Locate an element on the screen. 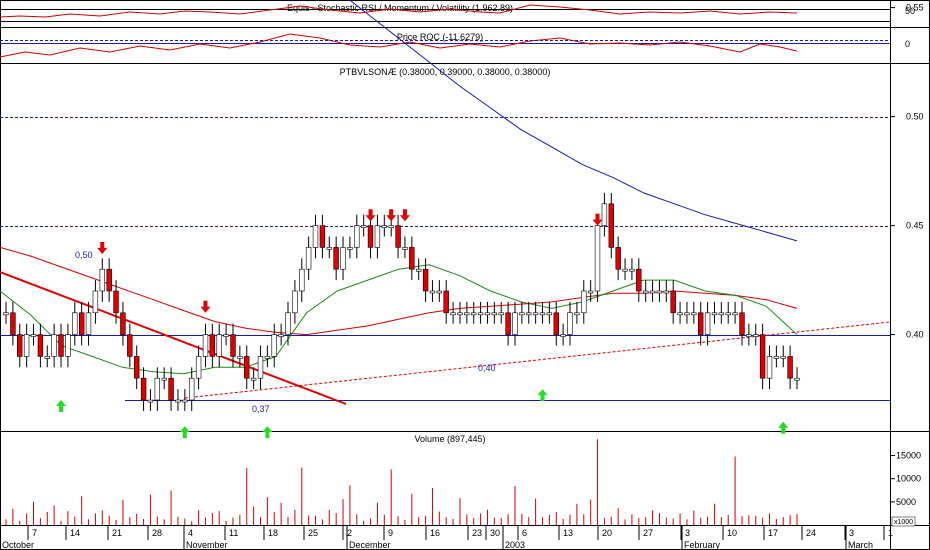 The height and width of the screenshot is (550, 930). day-tick-label: 13 is located at coordinates (568, 533).